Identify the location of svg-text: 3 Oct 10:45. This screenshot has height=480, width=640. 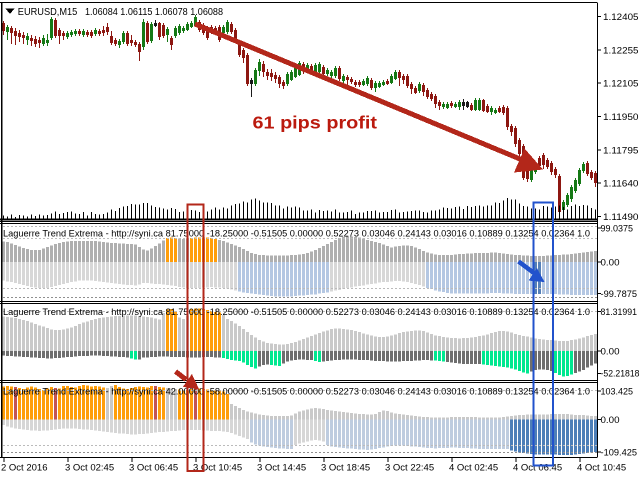
(217, 468).